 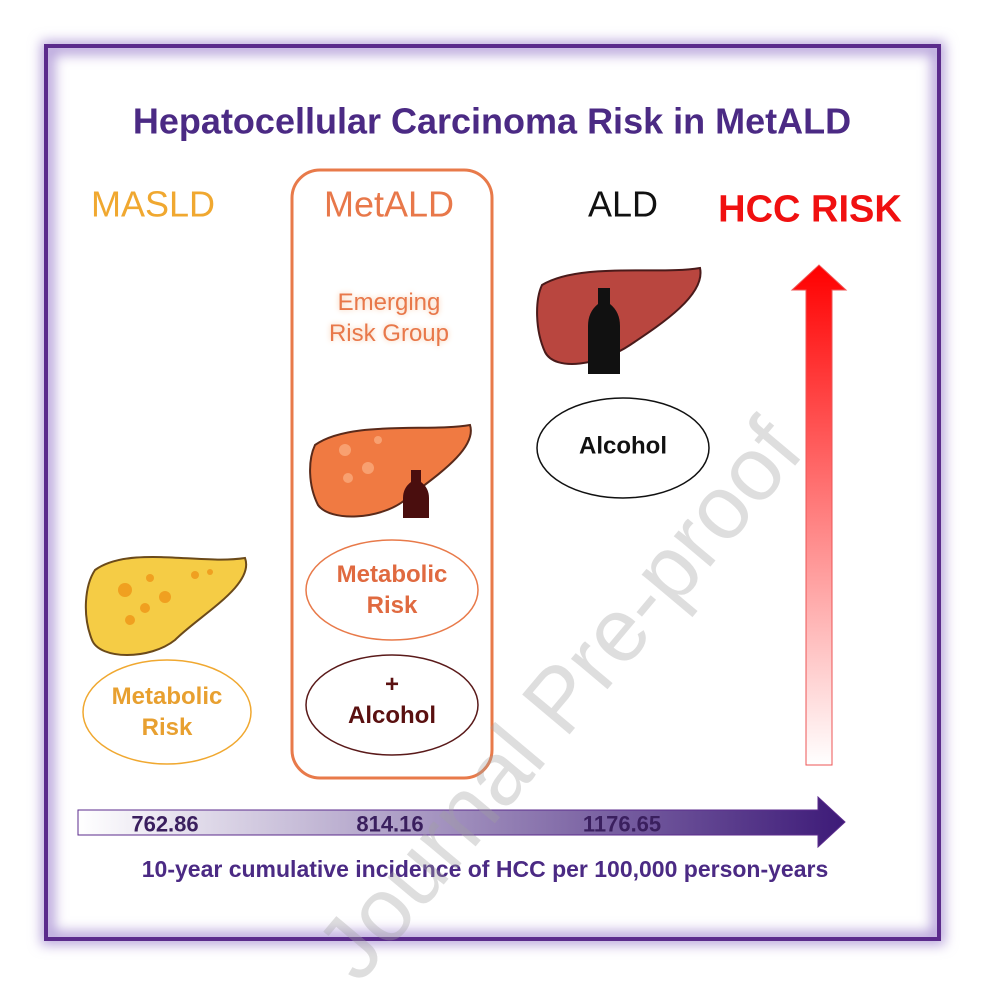 What do you see at coordinates (390, 470) in the screenshot?
I see `liver-metald` at bounding box center [390, 470].